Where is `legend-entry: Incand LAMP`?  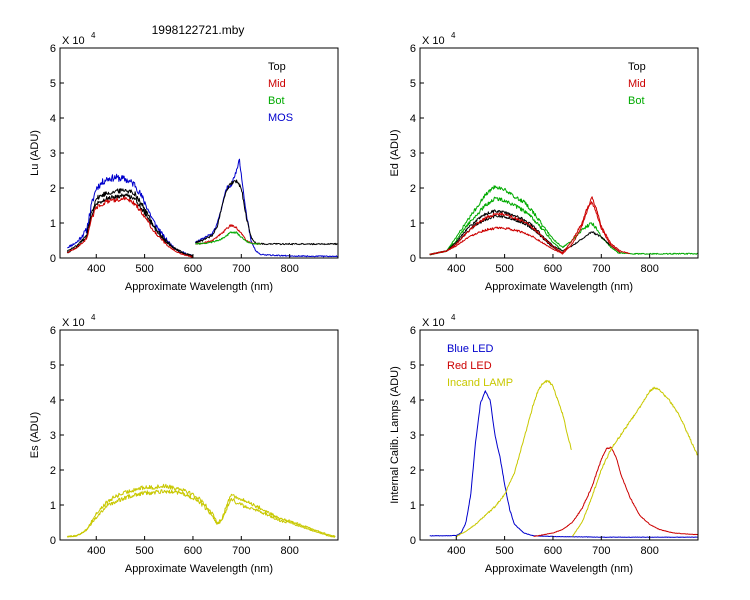
legend-entry: Incand LAMP is located at coordinates (480, 383).